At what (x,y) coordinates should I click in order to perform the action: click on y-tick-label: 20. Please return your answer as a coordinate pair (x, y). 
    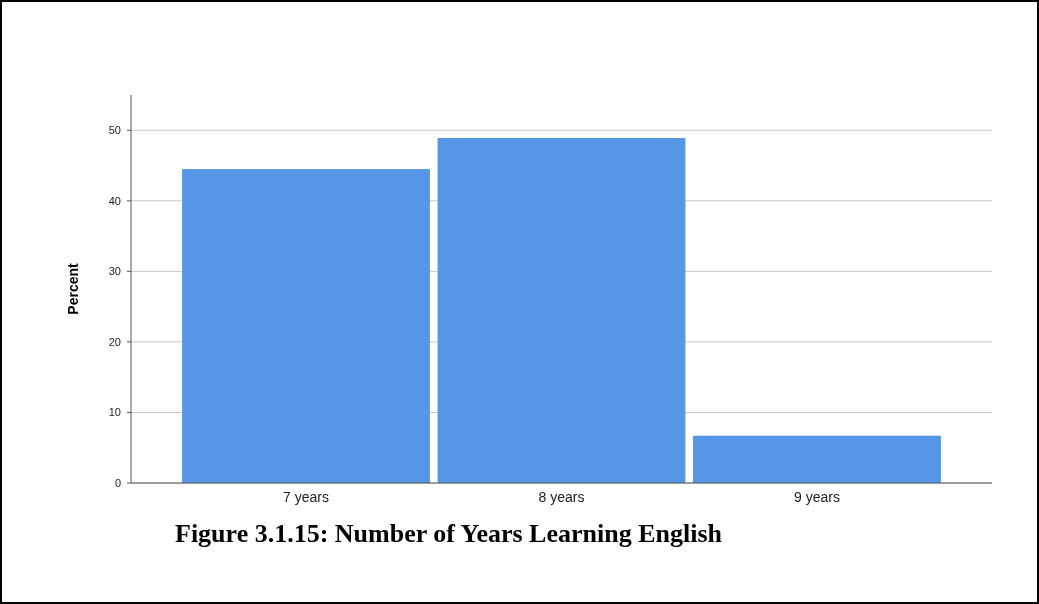
    Looking at the image, I should click on (114, 341).